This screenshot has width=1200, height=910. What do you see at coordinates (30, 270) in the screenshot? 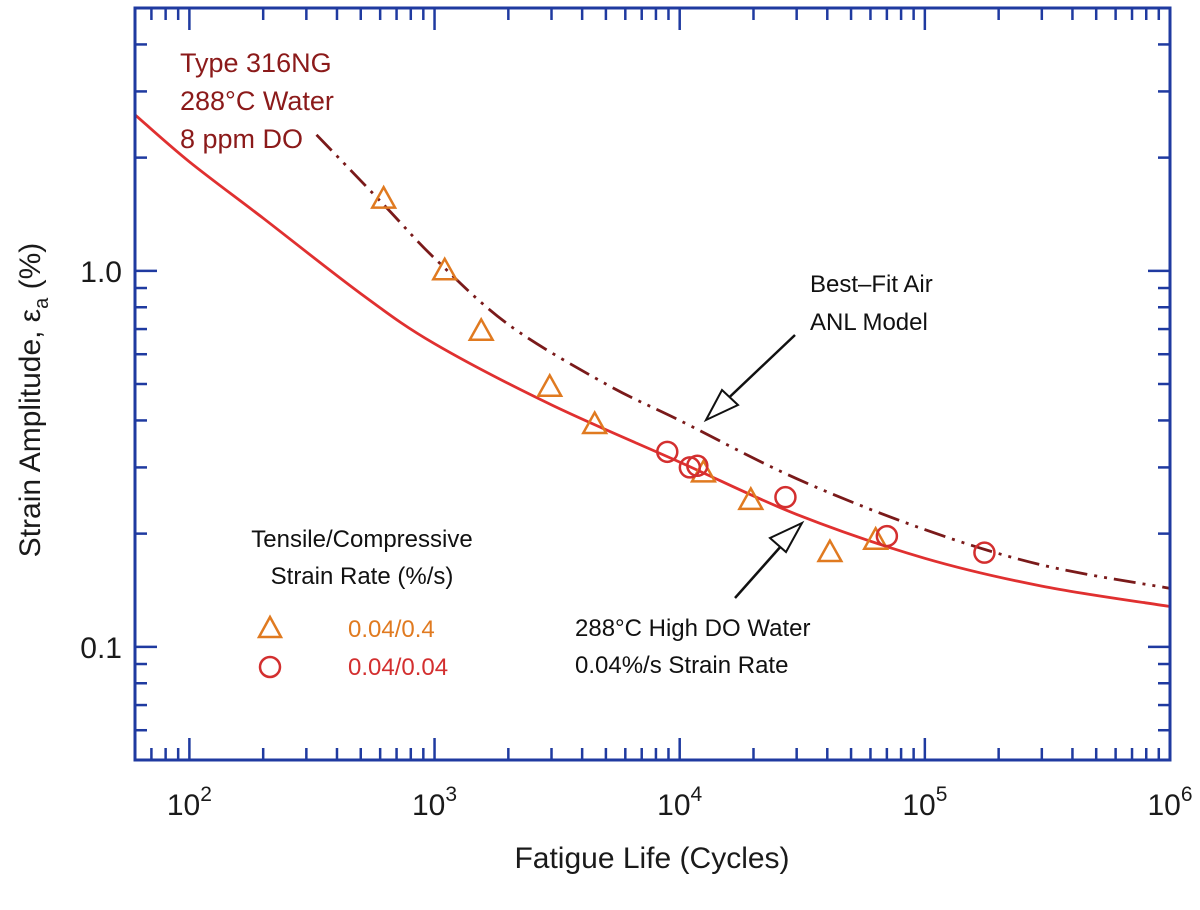
I see `y-axis-title-unit: (%)` at bounding box center [30, 270].